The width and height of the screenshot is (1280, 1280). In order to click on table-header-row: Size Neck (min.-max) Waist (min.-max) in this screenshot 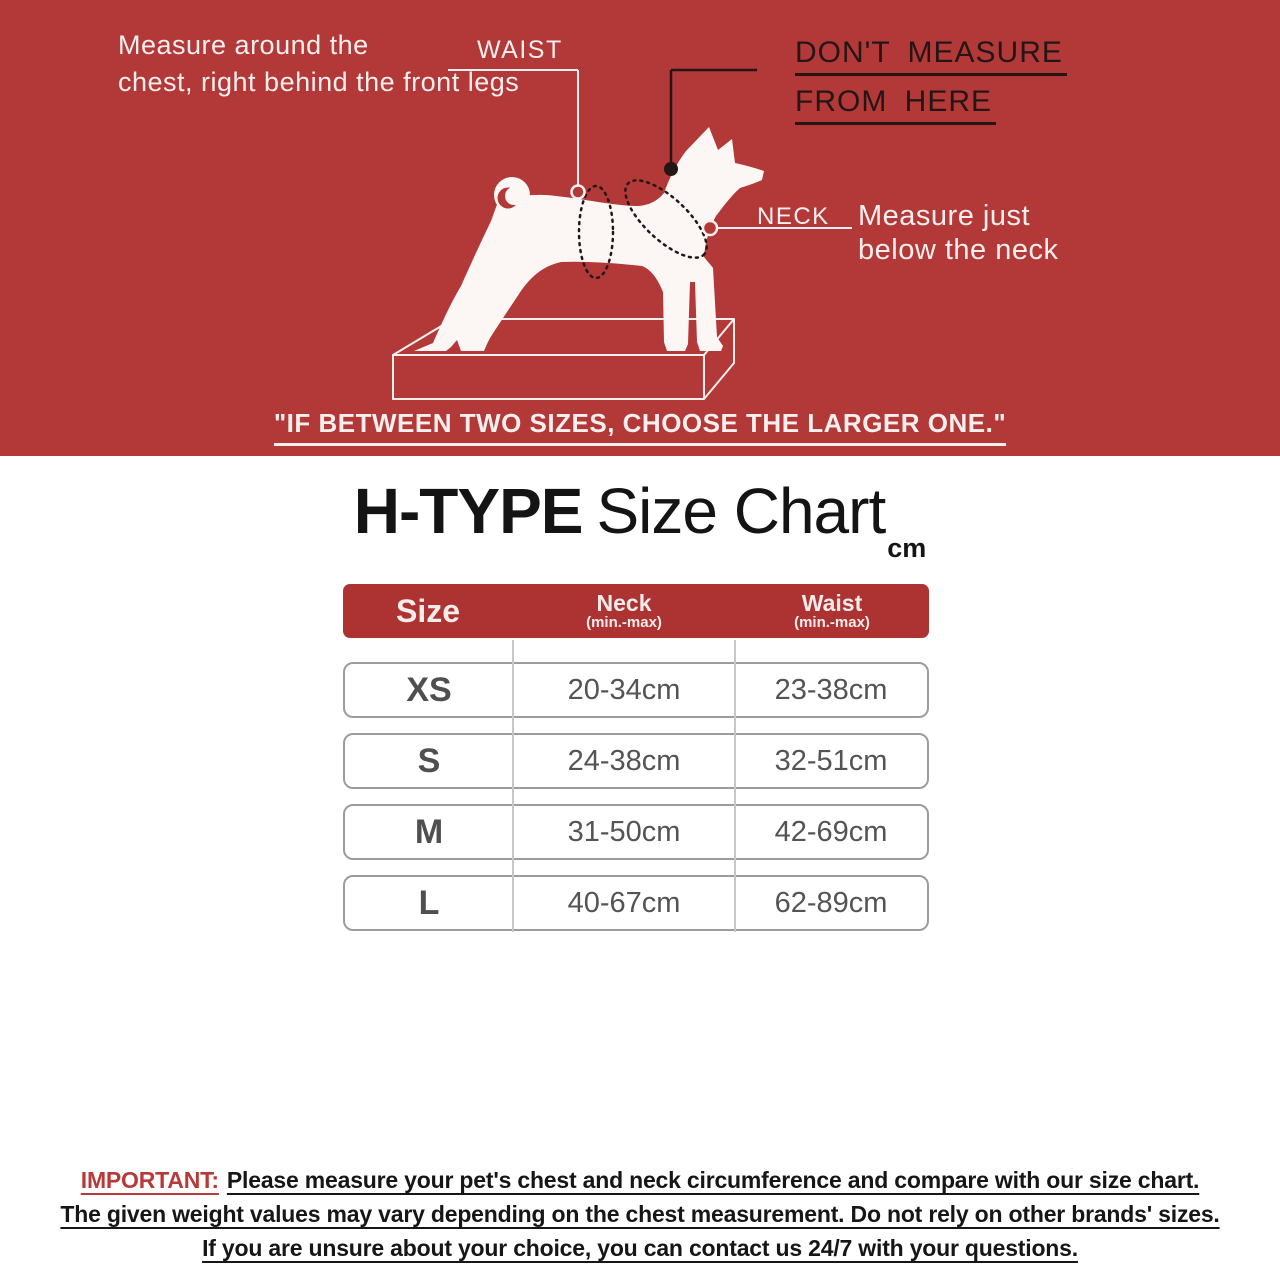, I will do `click(636, 611)`.